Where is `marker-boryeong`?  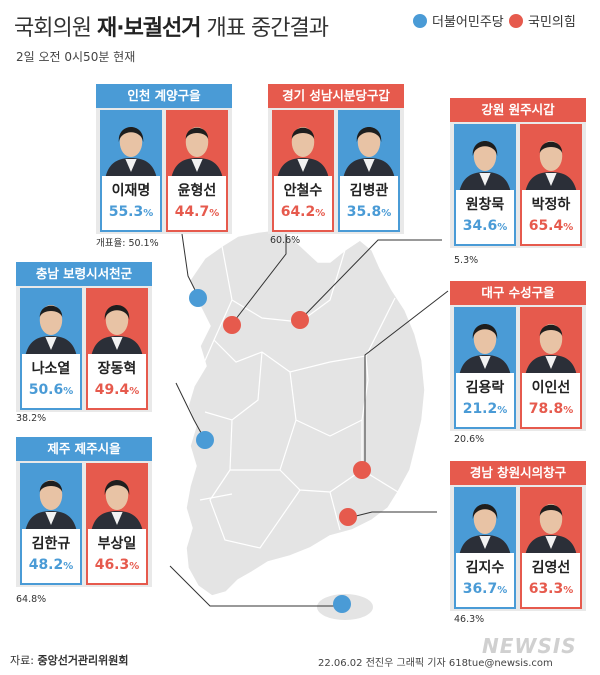 marker-boryeong is located at coordinates (205, 440).